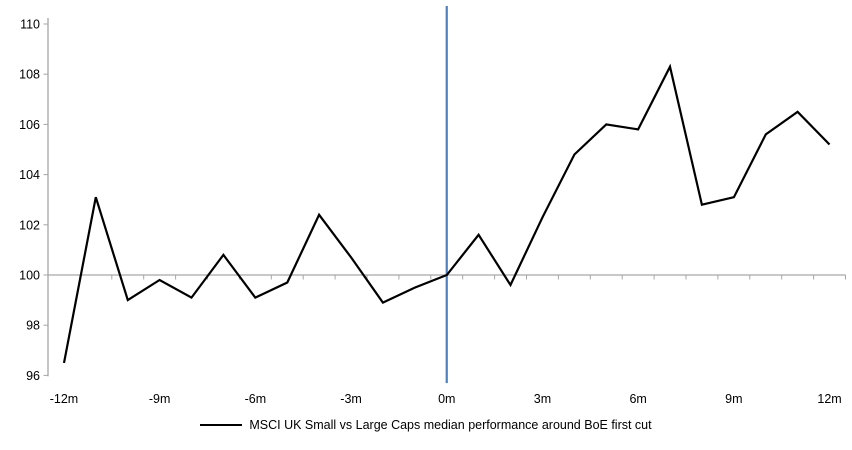  What do you see at coordinates (221, 425) in the screenshot?
I see `legend-line-swatch` at bounding box center [221, 425].